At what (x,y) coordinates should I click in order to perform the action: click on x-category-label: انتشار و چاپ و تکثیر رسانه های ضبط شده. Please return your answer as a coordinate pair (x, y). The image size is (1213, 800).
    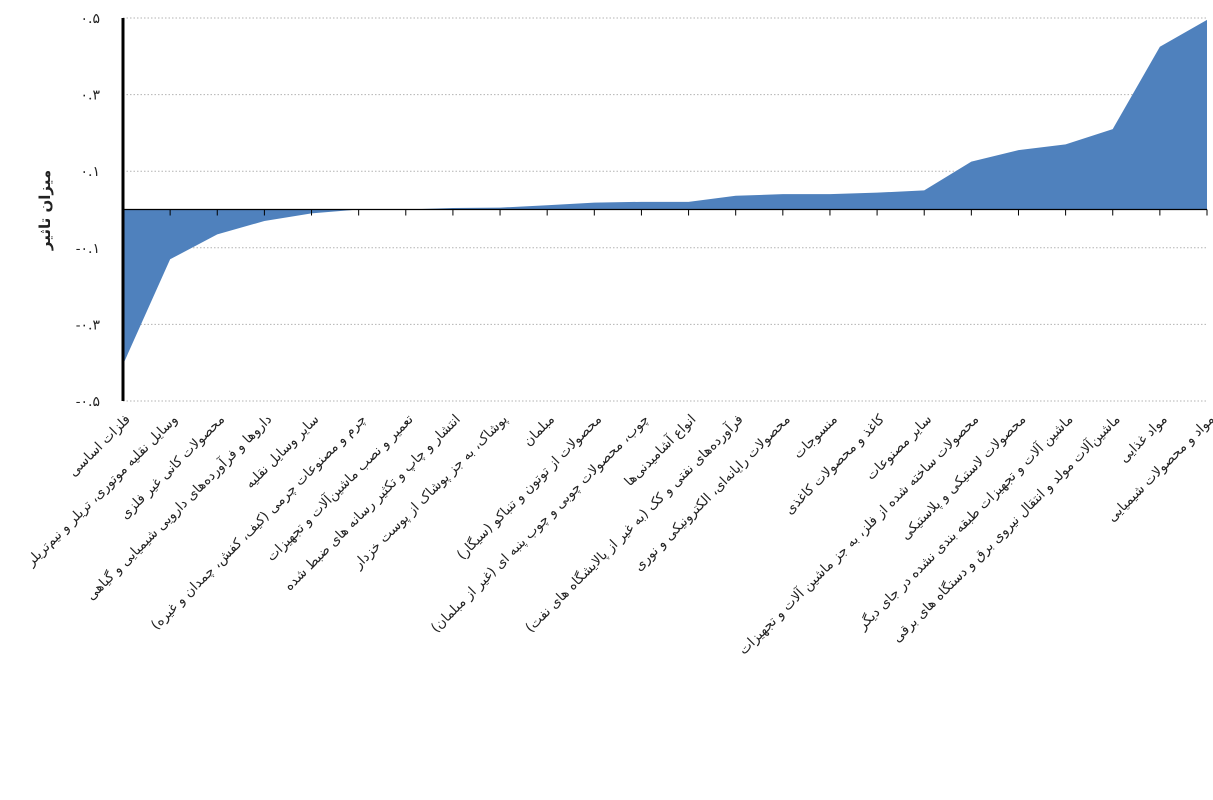
    Looking at the image, I should click on (372, 503).